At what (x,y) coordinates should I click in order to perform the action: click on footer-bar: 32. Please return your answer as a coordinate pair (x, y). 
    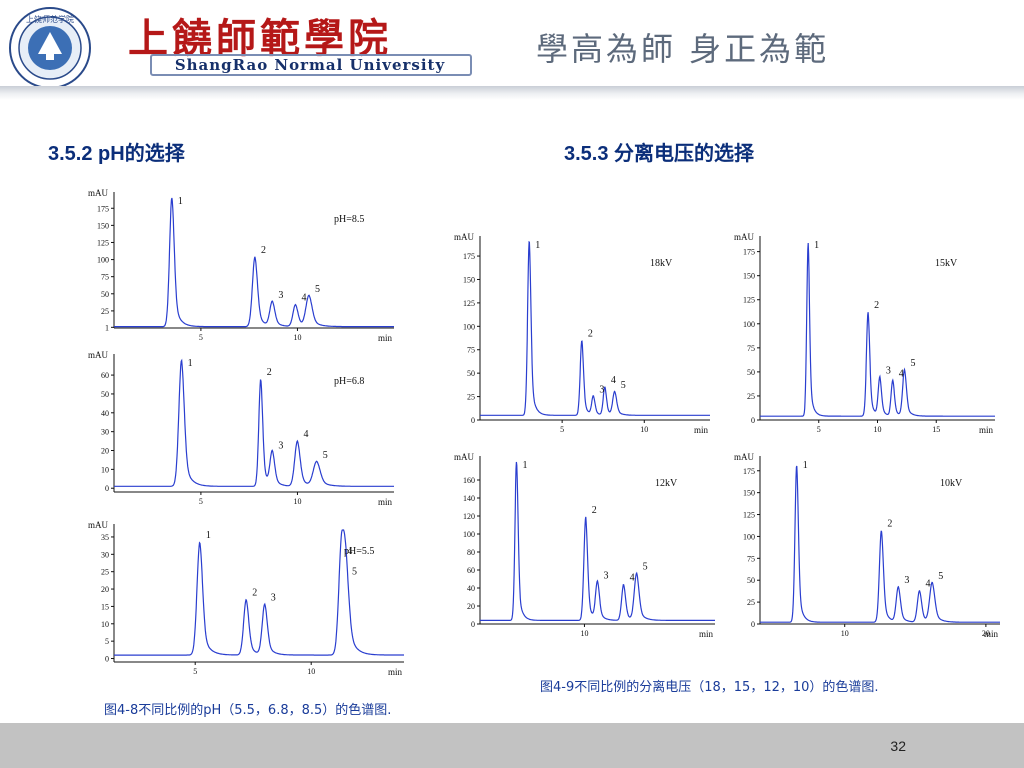
    Looking at the image, I should click on (512, 745).